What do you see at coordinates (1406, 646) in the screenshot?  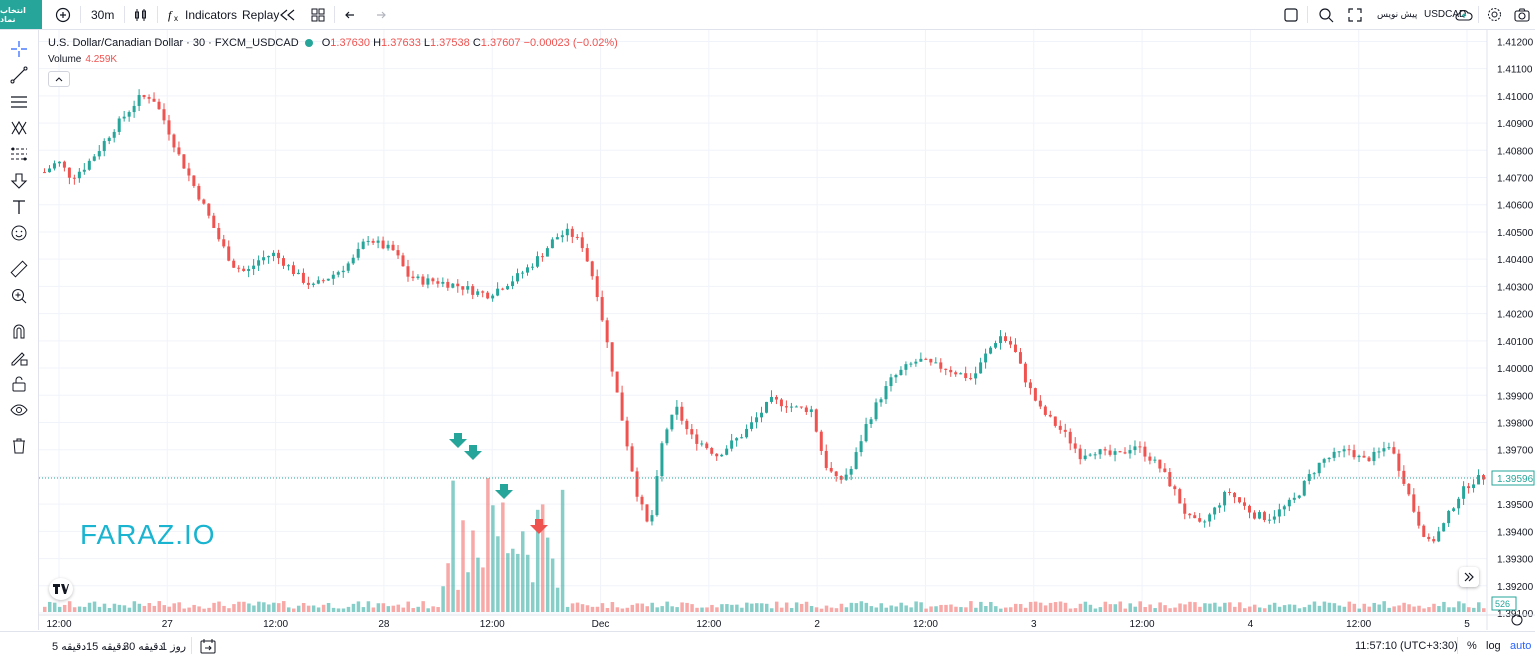 I see `clock-timezone: 11:57:10 (UTC+3:30)` at bounding box center [1406, 646].